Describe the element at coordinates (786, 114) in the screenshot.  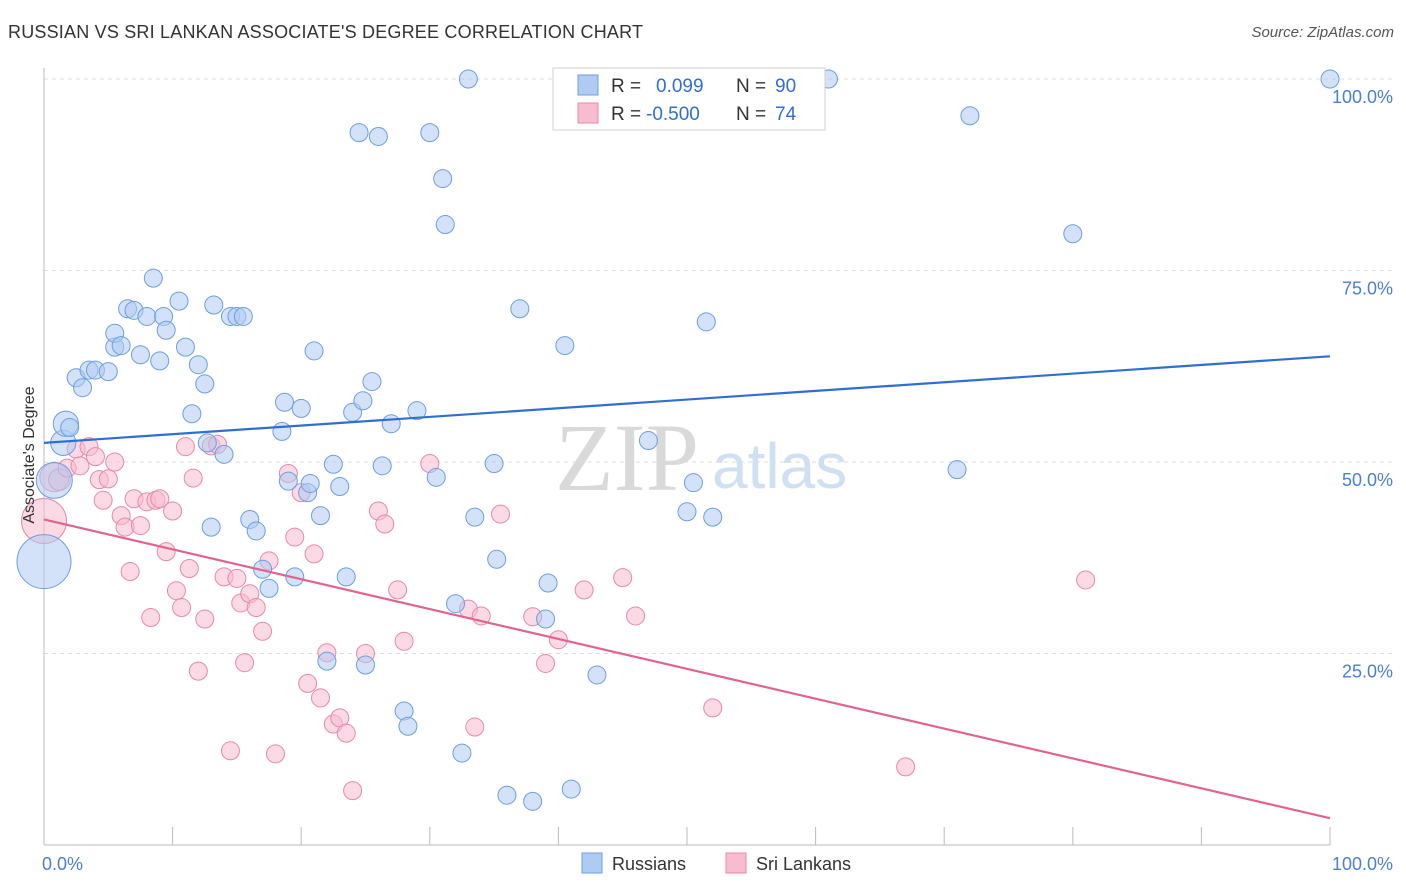
I see `legend-n-value-sri-lankans: 74` at that location.